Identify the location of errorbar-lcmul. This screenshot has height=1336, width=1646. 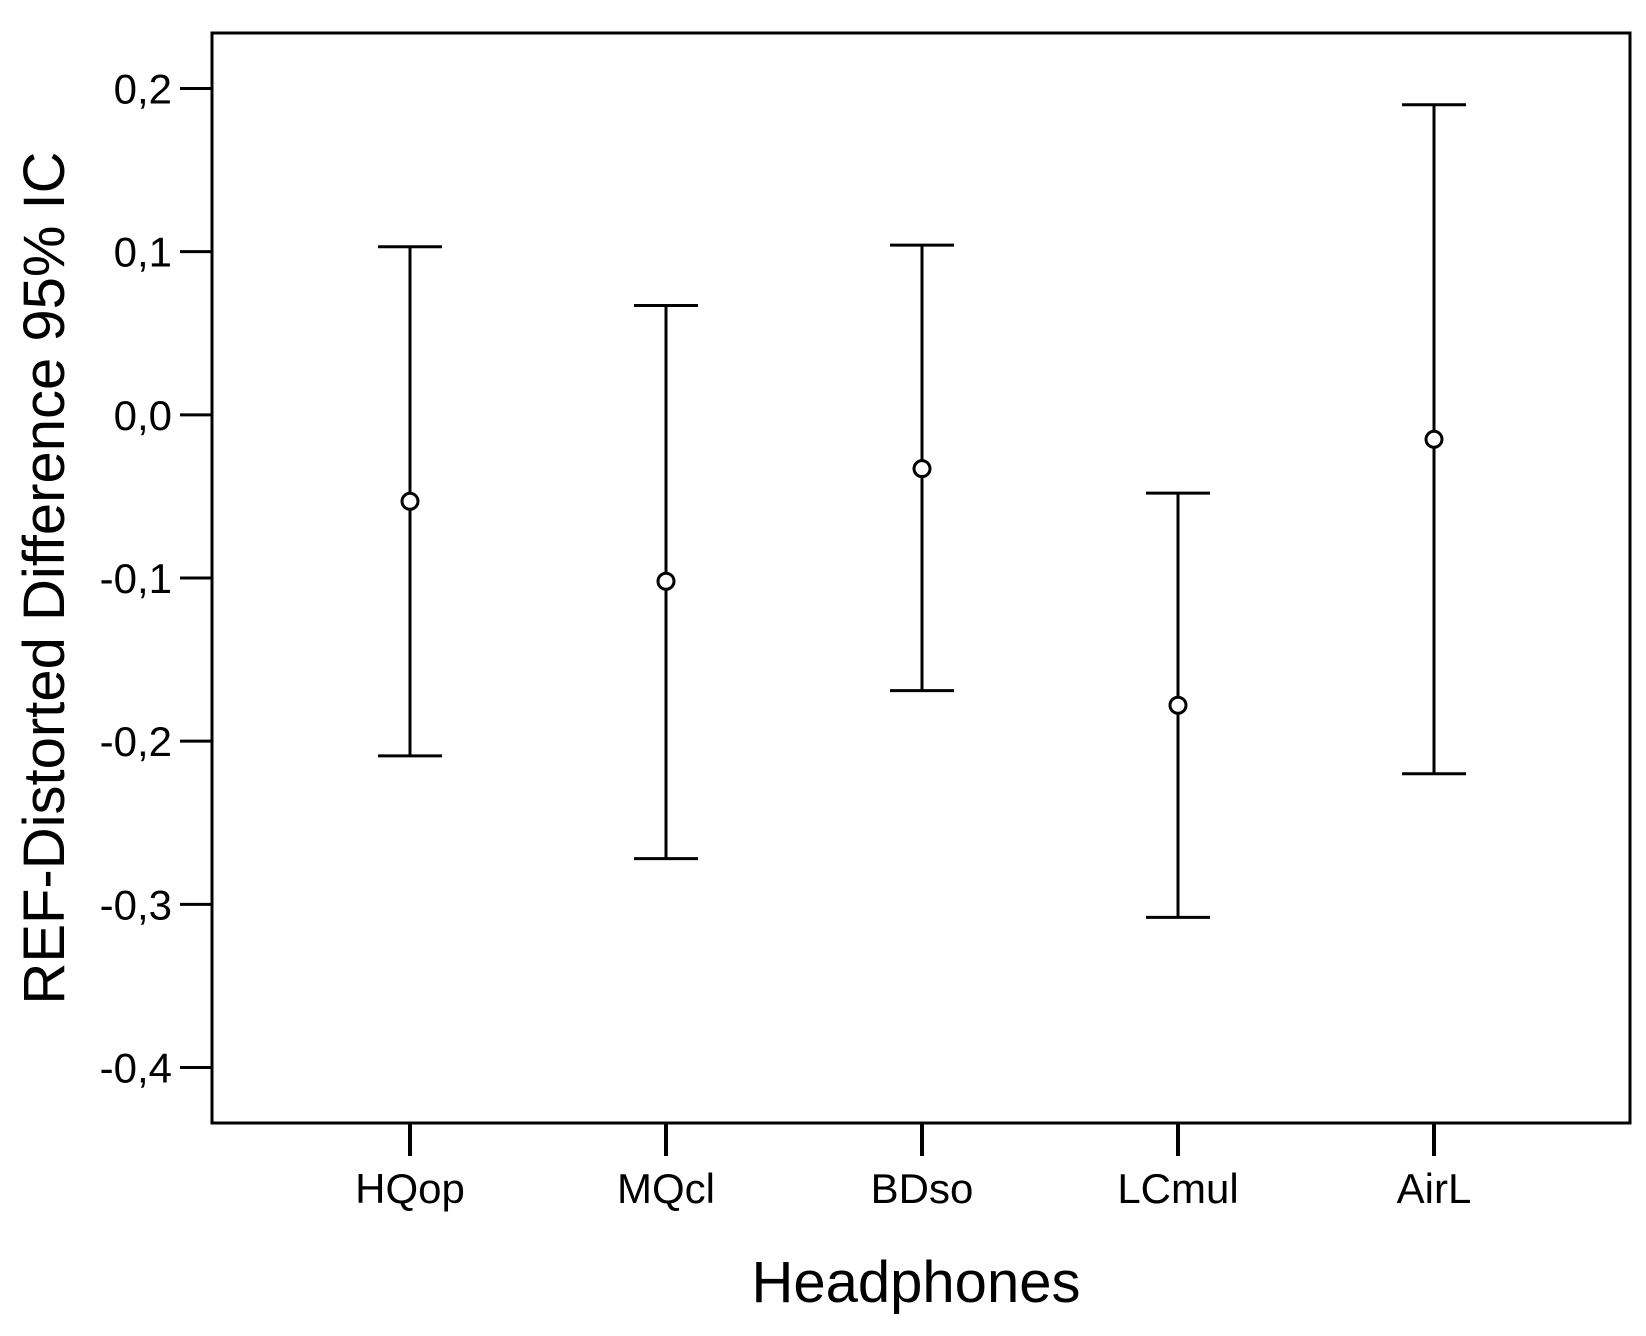
(1178, 705).